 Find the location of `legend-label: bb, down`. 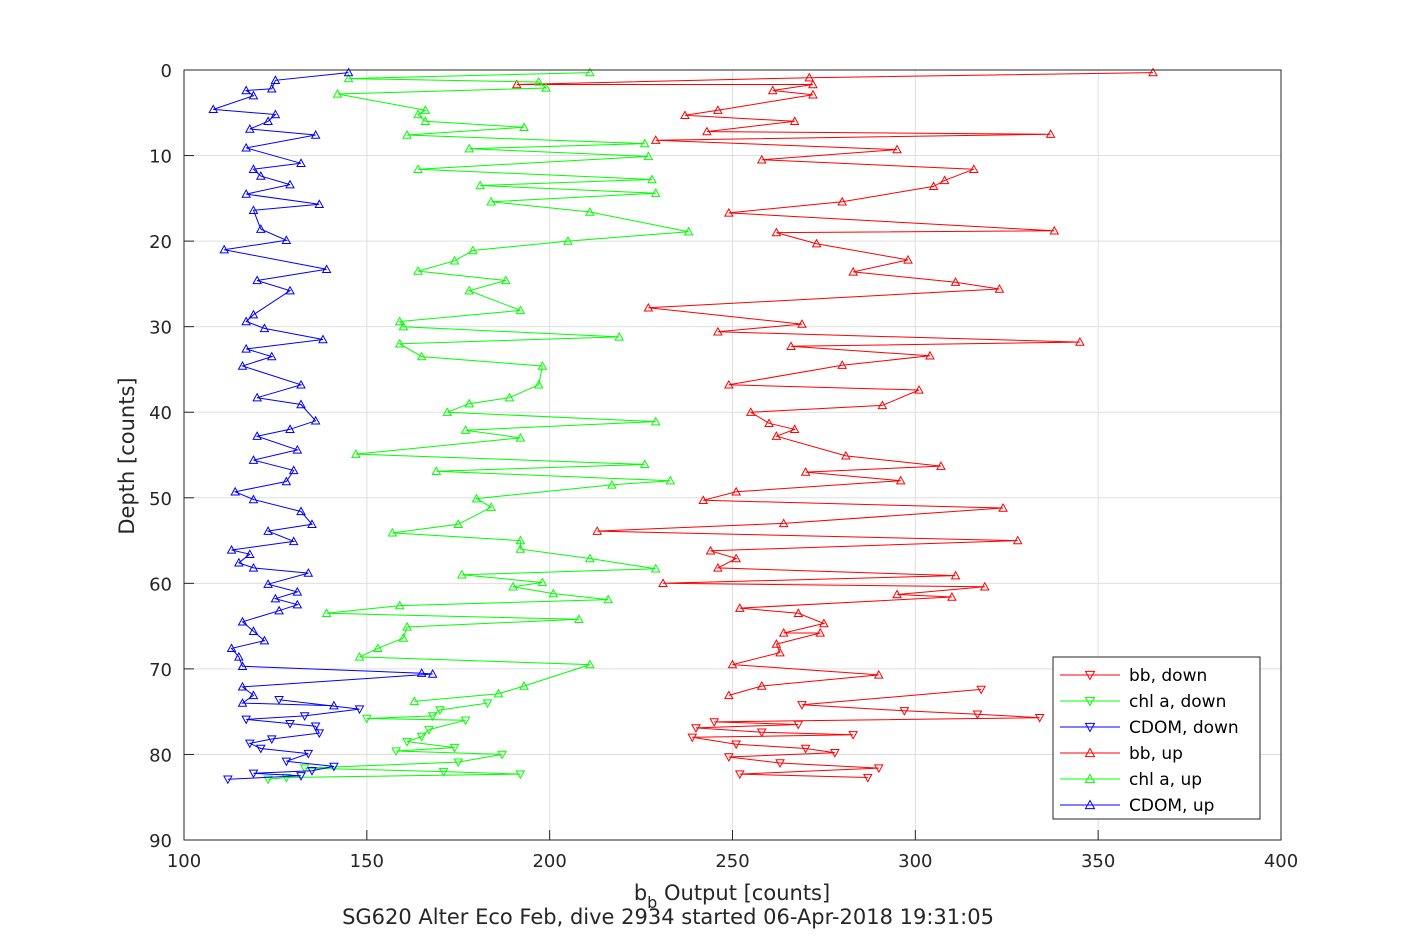

legend-label: bb, down is located at coordinates (1168, 676).